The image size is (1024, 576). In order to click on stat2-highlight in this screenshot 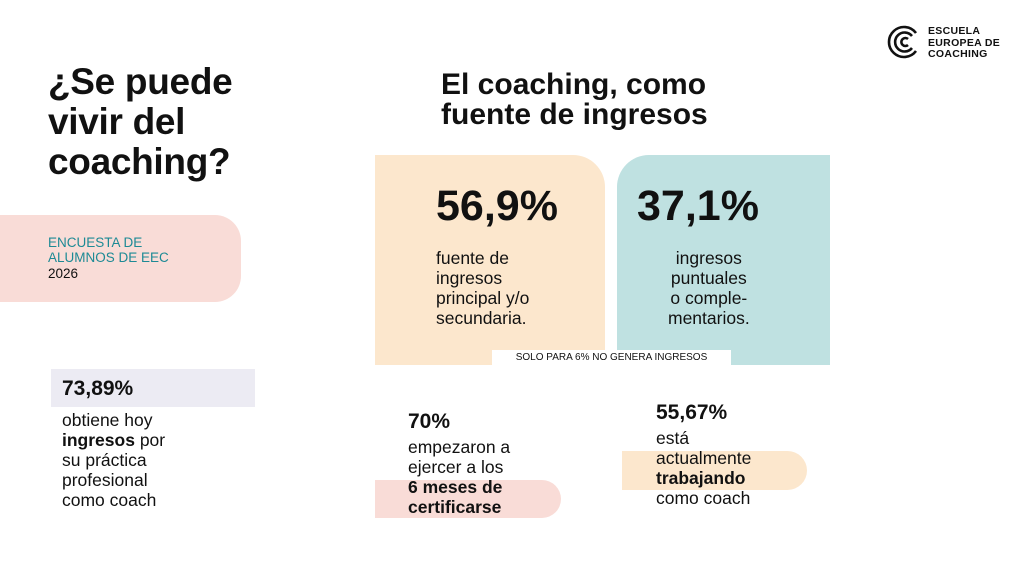, I will do `click(468, 499)`.